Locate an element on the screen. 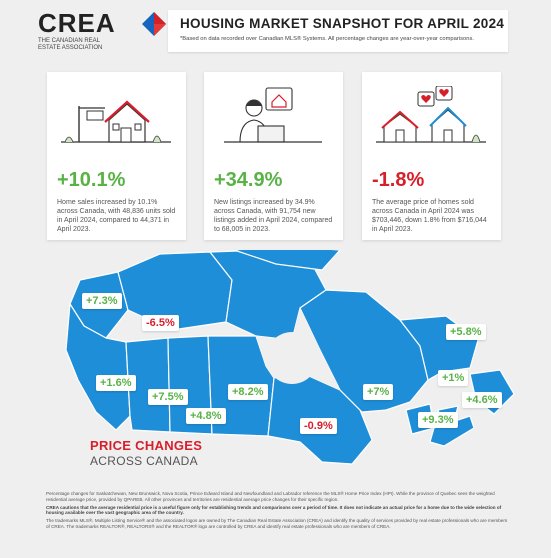 This screenshot has height=558, width=551. houses-hearts-icon is located at coordinates (431, 114).